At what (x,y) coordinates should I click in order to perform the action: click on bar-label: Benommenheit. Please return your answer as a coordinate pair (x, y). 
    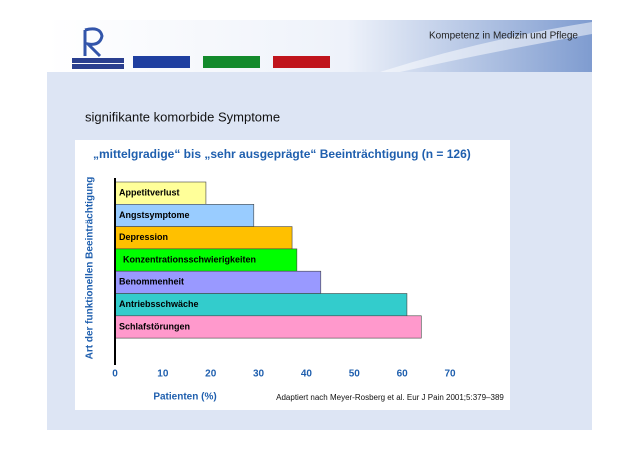
    Looking at the image, I should click on (151, 282).